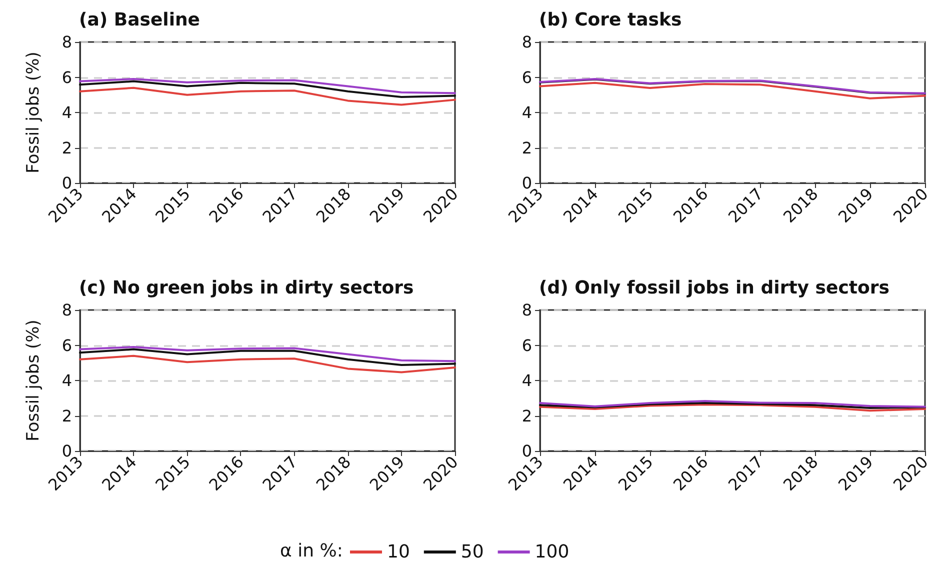  Describe the element at coordinates (552, 552) in the screenshot. I see `legend-label: 100` at that location.